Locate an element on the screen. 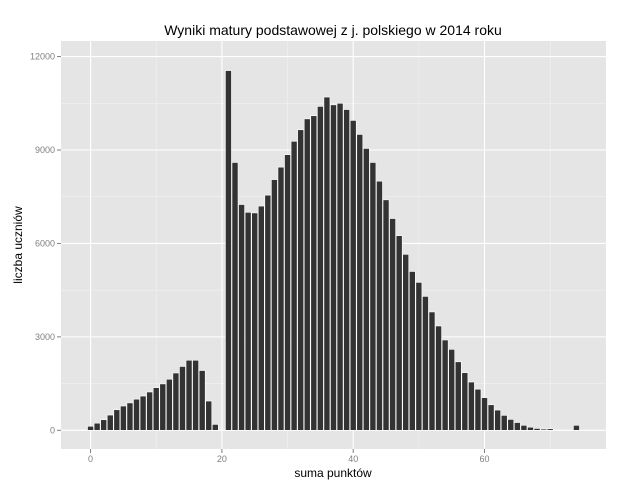 The image size is (624, 491). x-tick-label: 40 is located at coordinates (353, 459).